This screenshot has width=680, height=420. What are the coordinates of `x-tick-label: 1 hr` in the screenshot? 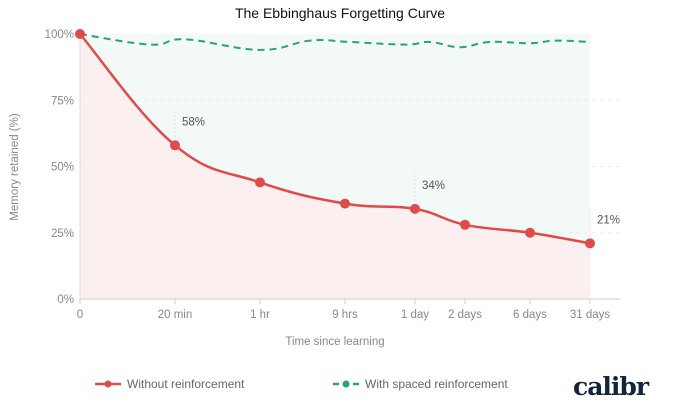 It's located at (260, 315).